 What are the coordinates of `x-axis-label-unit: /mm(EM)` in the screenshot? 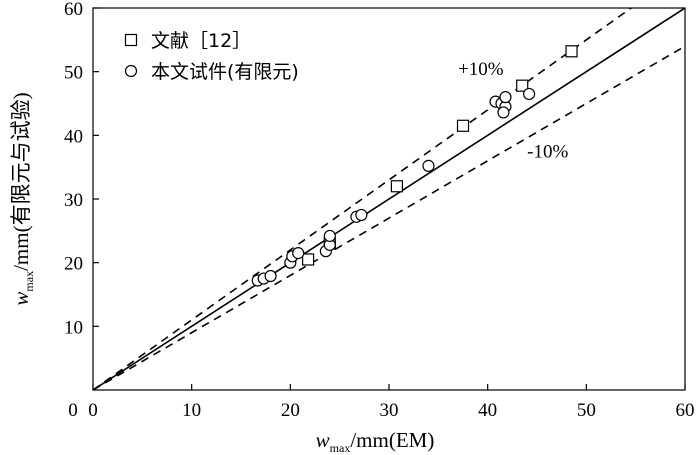 It's located at (392, 440).